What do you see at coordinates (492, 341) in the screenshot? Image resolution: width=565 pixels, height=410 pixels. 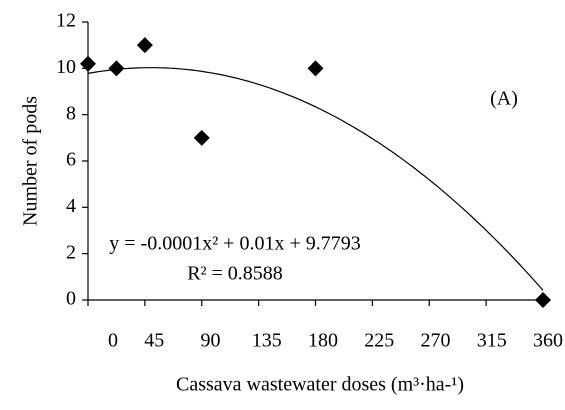 I see `x-tick-label: 315` at bounding box center [492, 341].